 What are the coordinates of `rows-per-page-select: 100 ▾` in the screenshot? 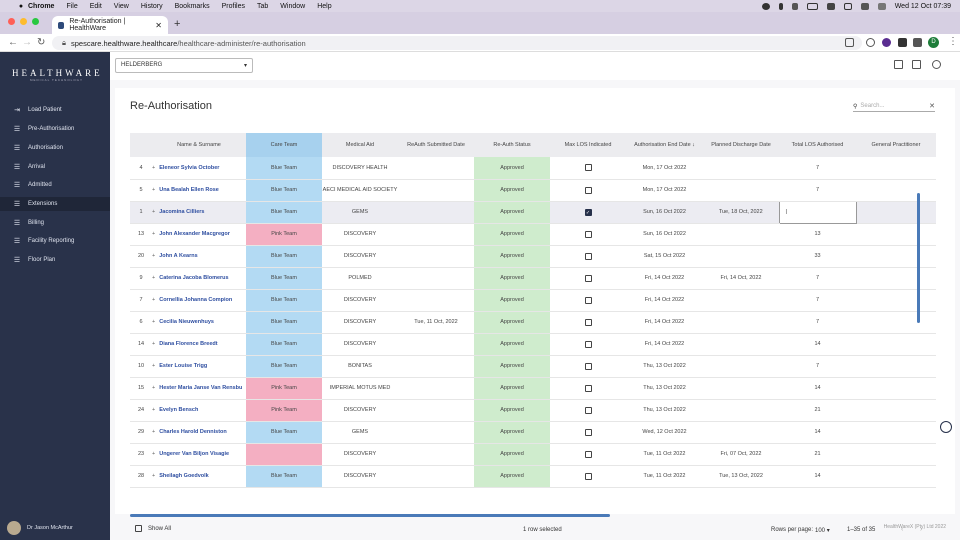 It's located at (822, 530).